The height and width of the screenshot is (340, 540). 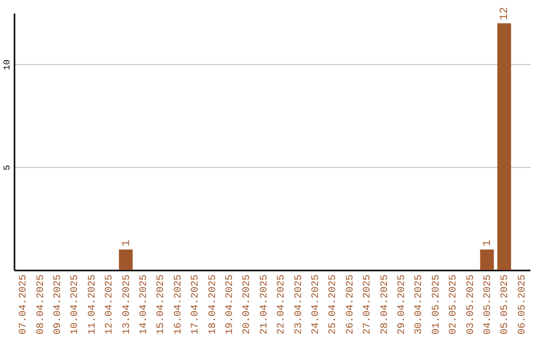 What do you see at coordinates (76, 304) in the screenshot?
I see `x-tick-label: 10.04.2025` at bounding box center [76, 304].